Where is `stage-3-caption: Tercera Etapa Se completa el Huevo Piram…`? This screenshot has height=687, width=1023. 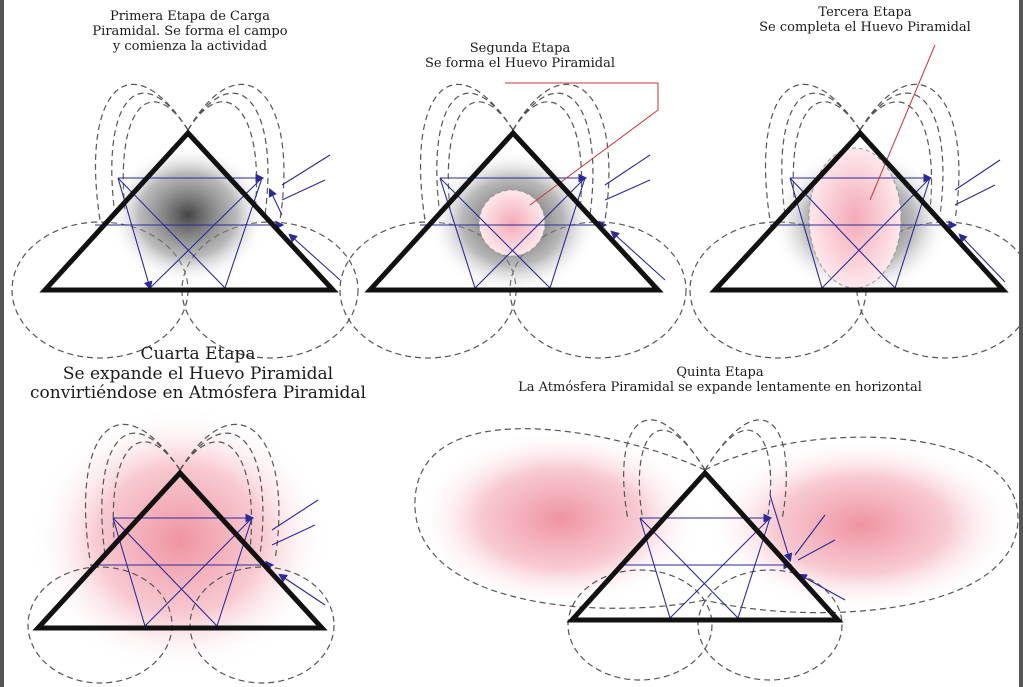
stage-3-caption: Tercera Etapa Se completa el Huevo Piram… is located at coordinates (865, 20).